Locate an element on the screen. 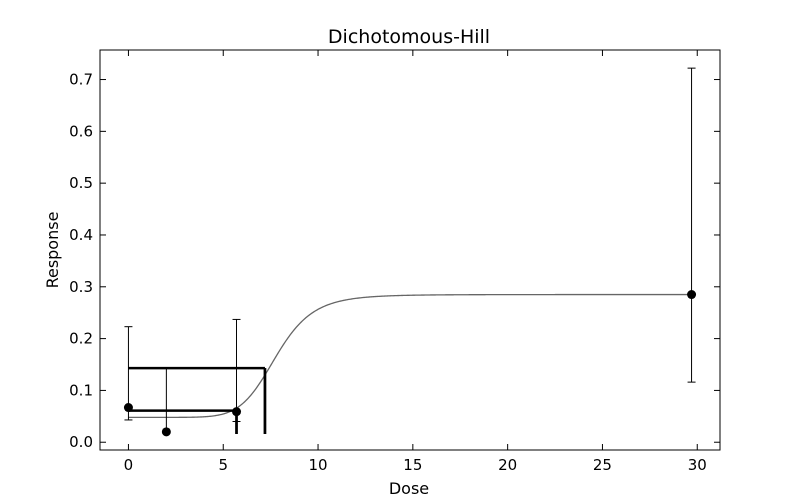 This screenshot has height=500, width=800. y-tick-label: 0.3 is located at coordinates (81, 287).